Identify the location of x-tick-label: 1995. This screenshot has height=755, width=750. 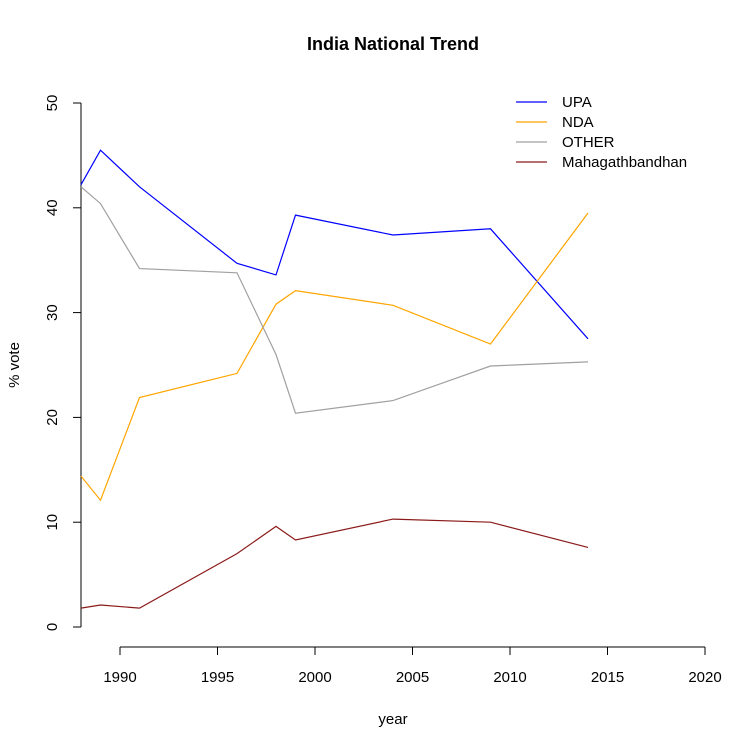
(217, 677).